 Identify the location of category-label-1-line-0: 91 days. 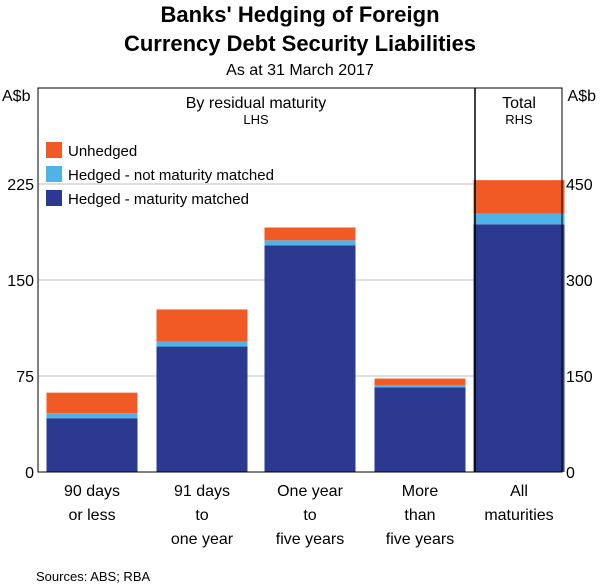
(202, 491).